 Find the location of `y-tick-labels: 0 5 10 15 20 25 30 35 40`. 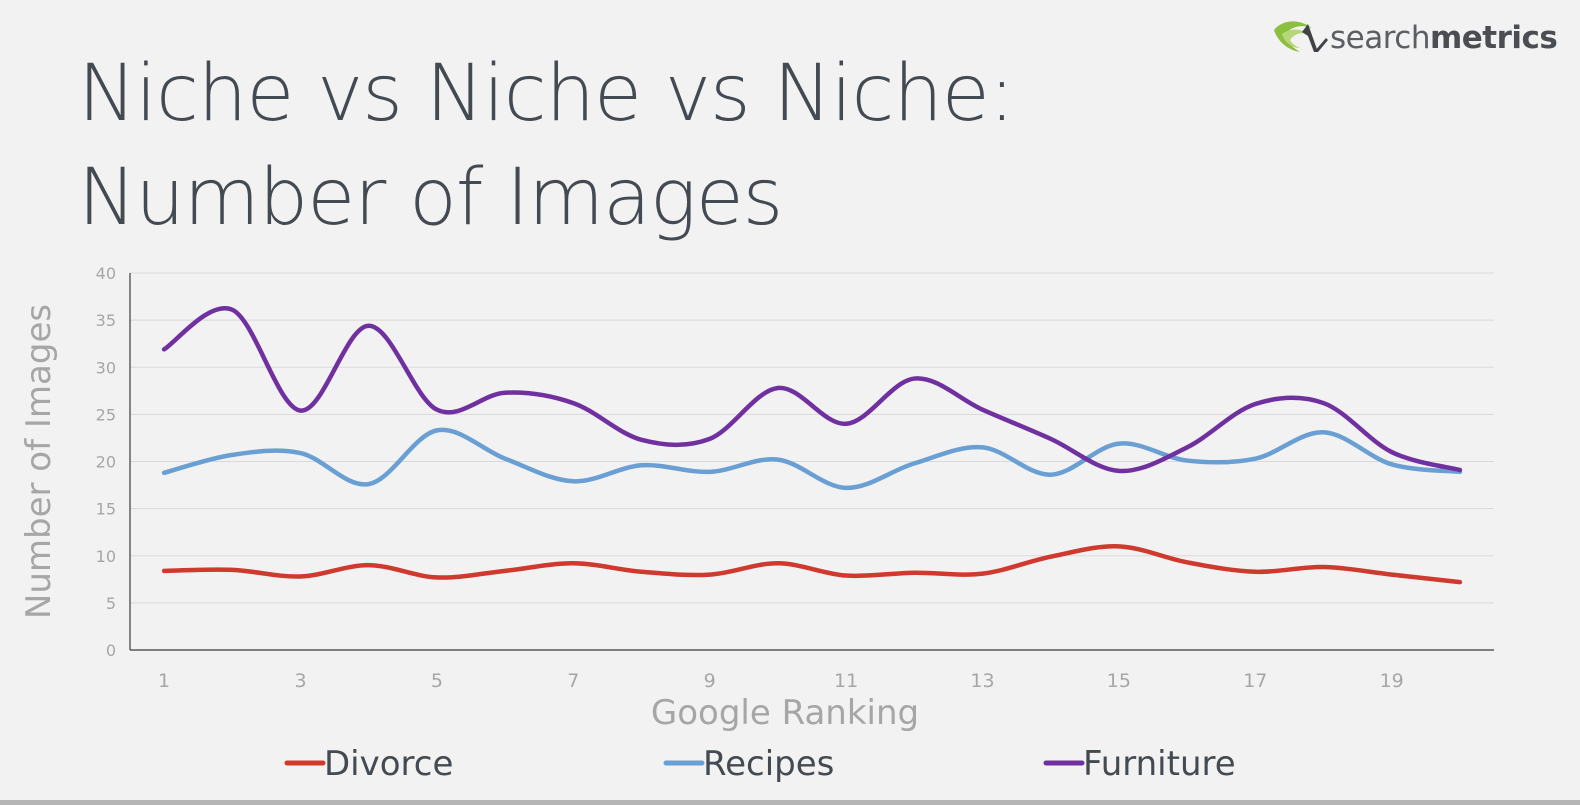

y-tick-labels: 0 5 10 15 20 25 30 35 40 is located at coordinates (106, 462).